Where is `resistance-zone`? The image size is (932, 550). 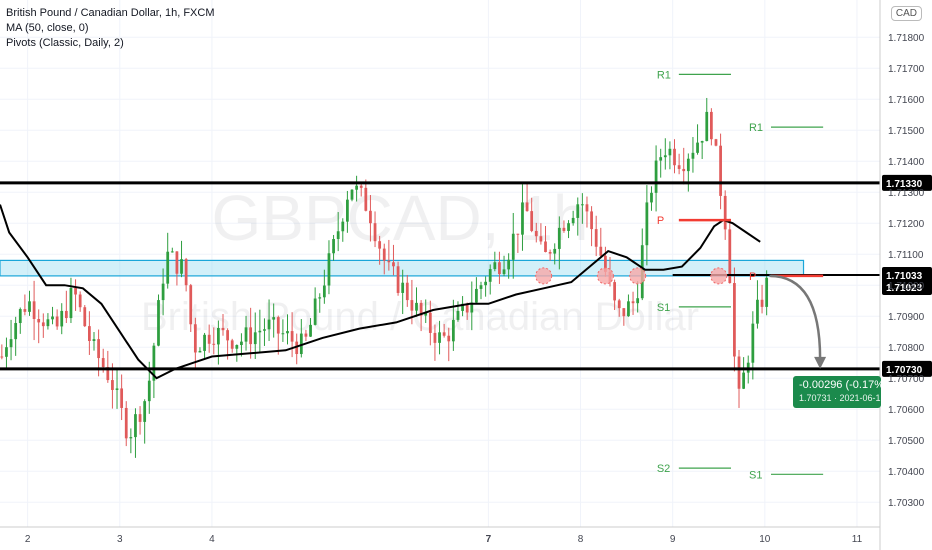
resistance-zone is located at coordinates (402, 268).